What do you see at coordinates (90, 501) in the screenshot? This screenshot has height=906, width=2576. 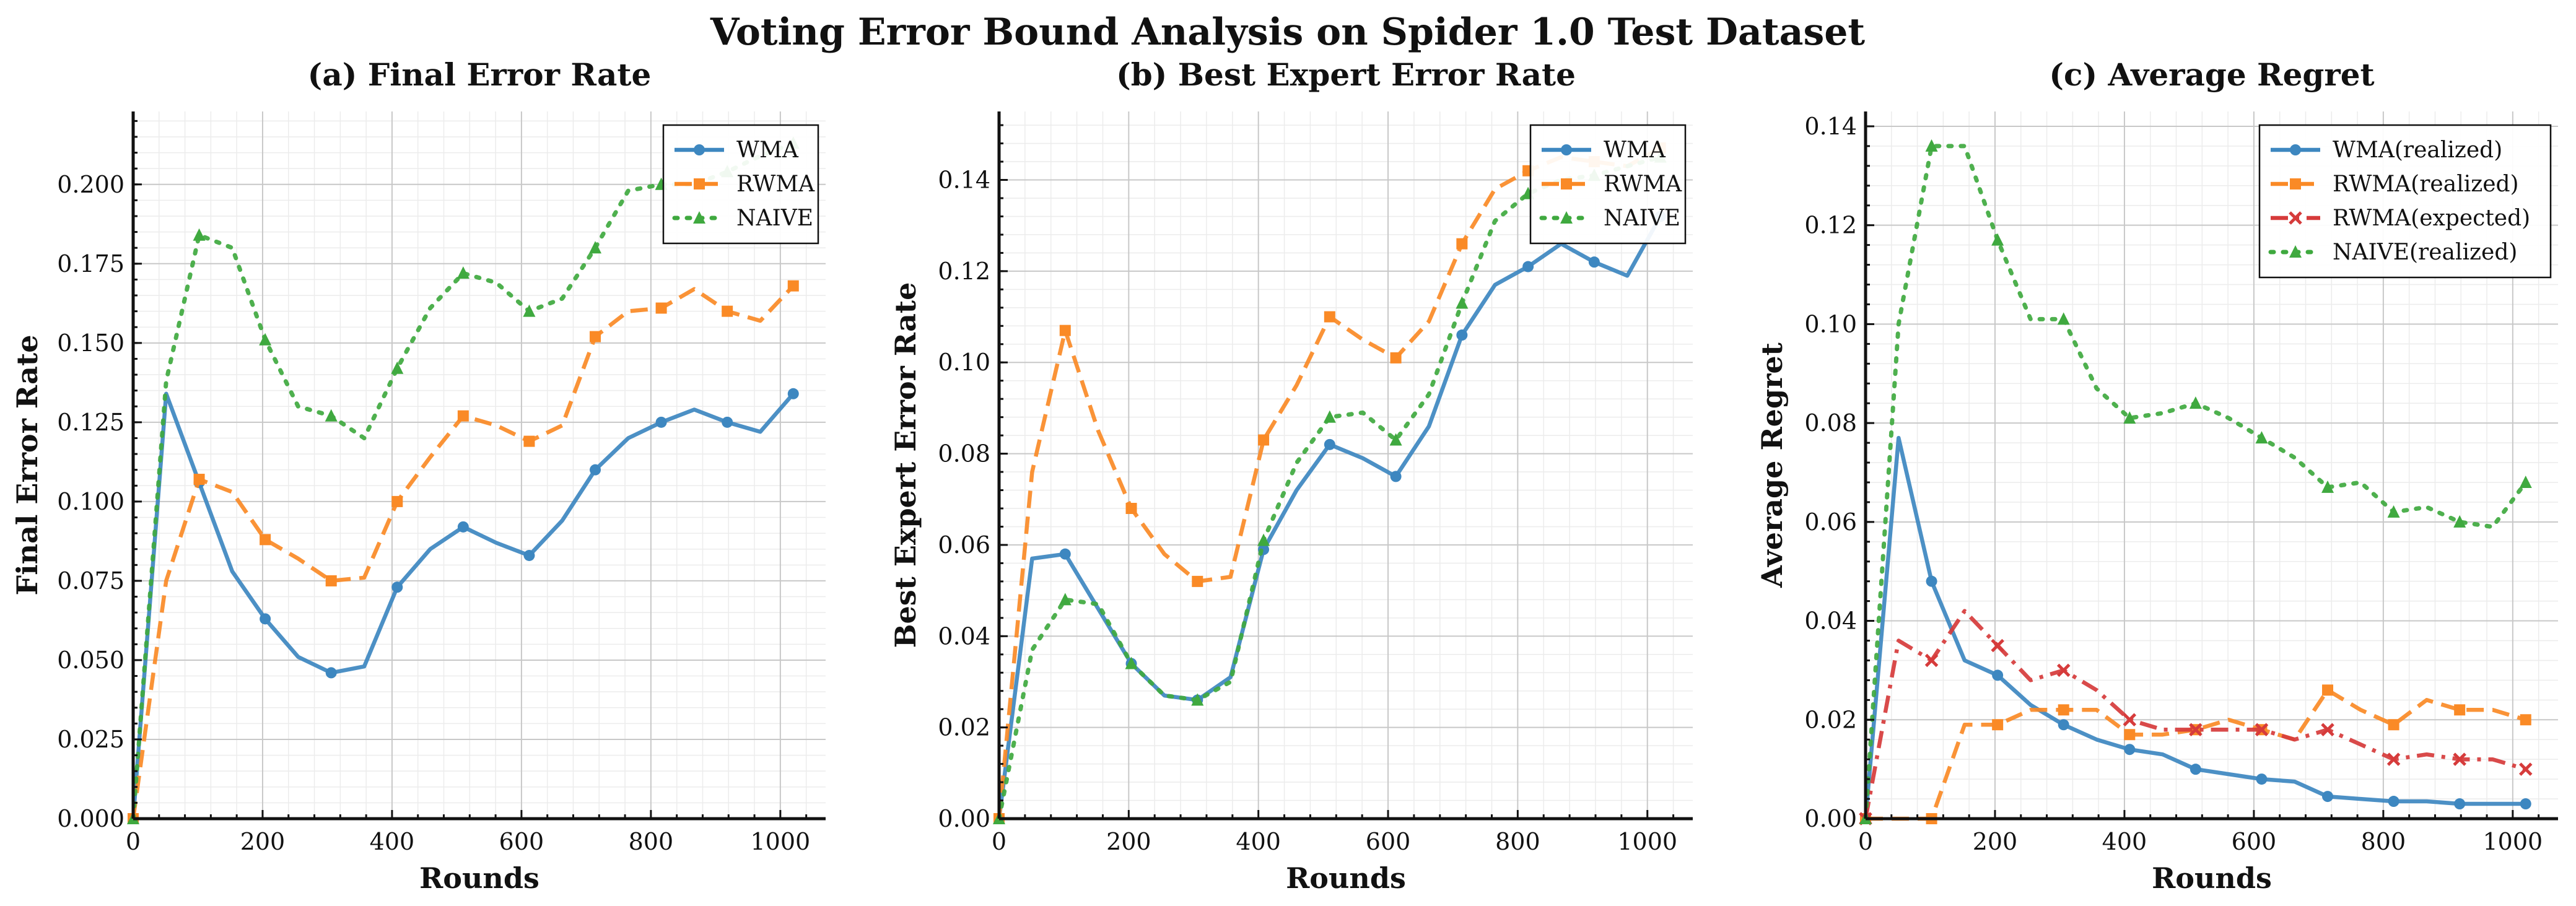 I see `y-tick-label: 0.100` at bounding box center [90, 501].